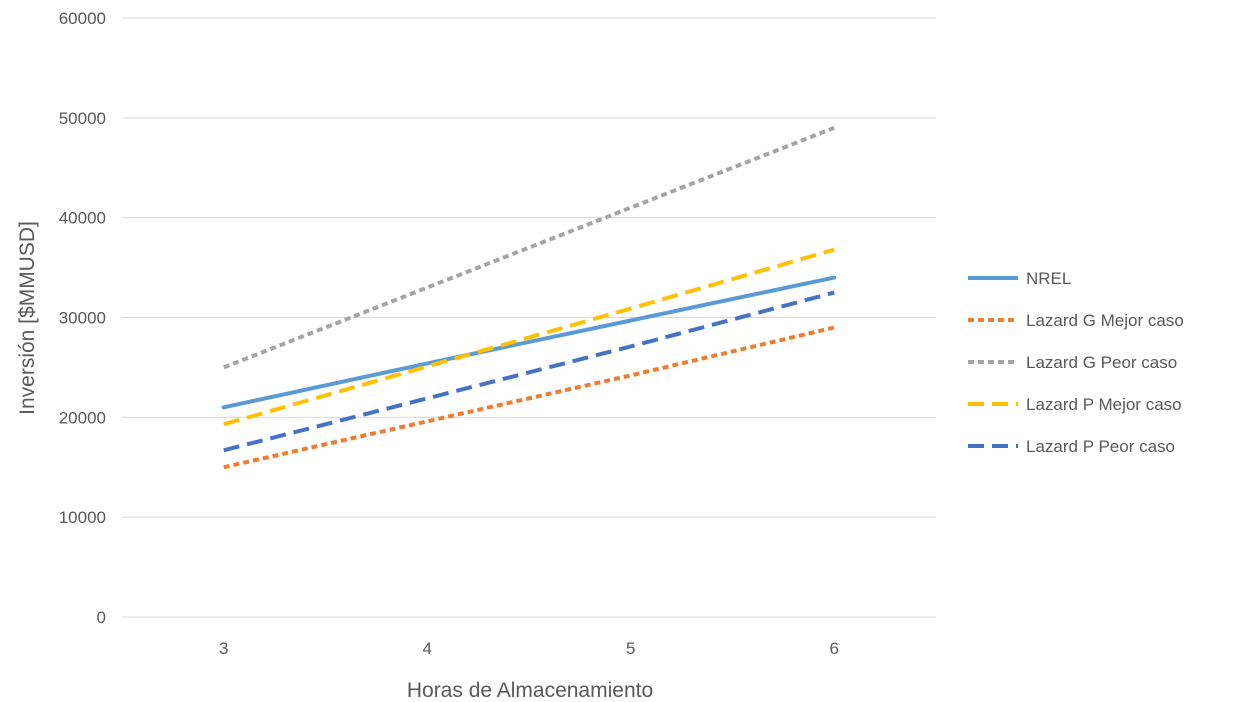 The width and height of the screenshot is (1241, 702). I want to click on y-tick-label: 60000, so click(82, 18).